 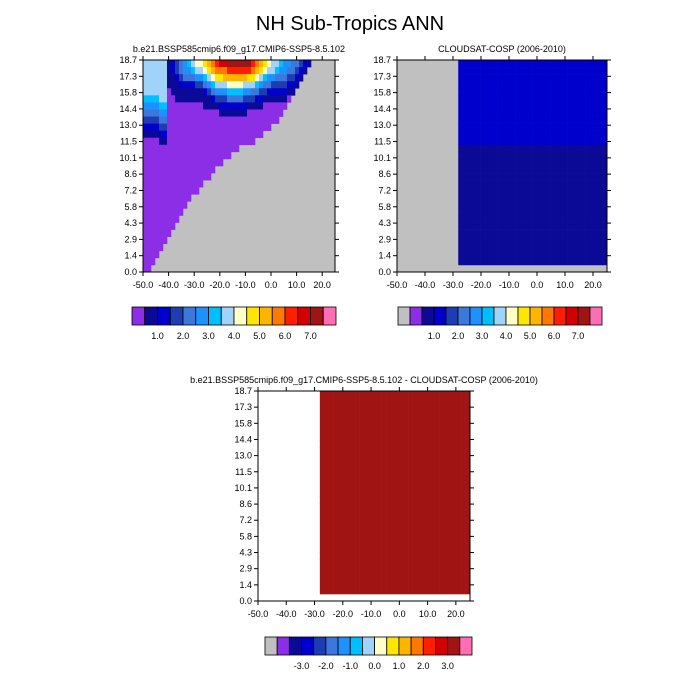 I want to click on x-tick-label: -30.0, so click(x=314, y=614).